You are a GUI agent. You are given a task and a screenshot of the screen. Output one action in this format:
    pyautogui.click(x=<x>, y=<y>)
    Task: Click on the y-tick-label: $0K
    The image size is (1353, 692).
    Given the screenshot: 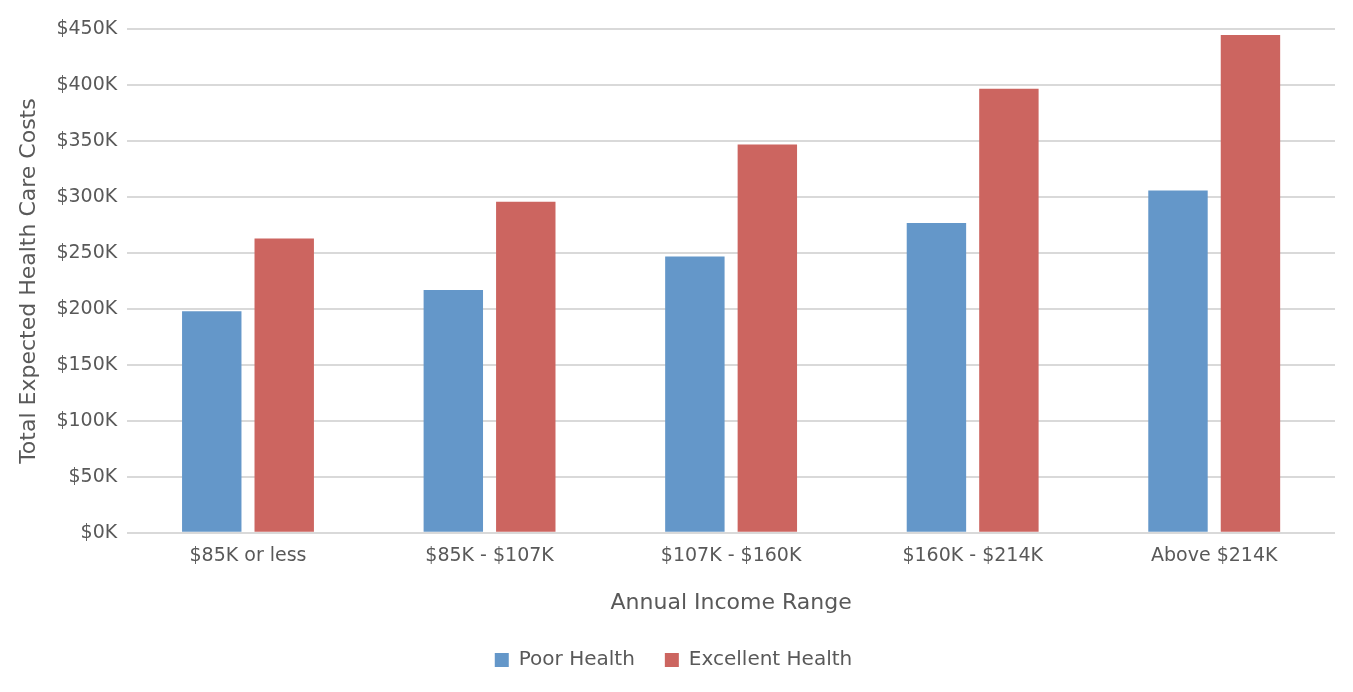 What is the action you would take?
    pyautogui.click(x=99, y=530)
    